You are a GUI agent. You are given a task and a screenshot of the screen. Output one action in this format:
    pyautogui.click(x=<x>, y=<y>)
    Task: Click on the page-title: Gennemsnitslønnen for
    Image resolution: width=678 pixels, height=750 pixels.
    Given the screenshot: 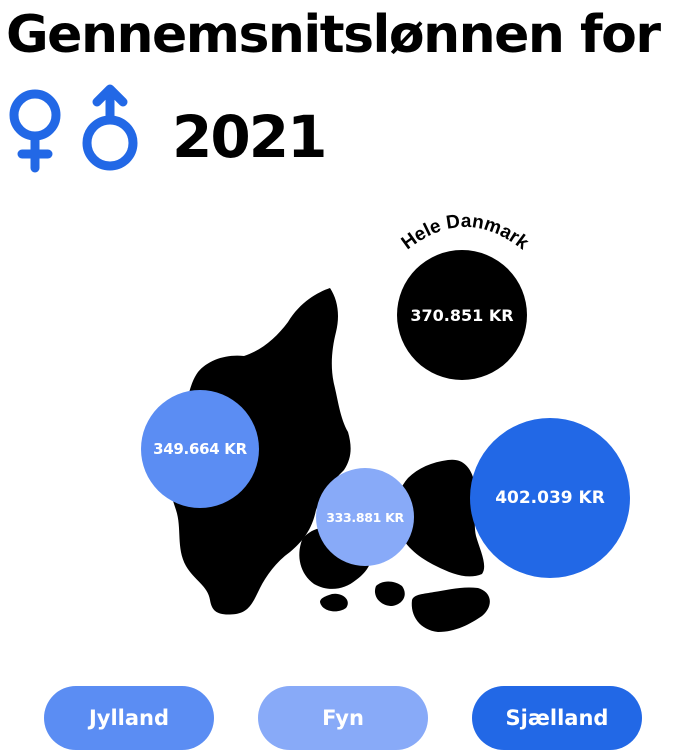 What is the action you would take?
    pyautogui.click(x=333, y=35)
    